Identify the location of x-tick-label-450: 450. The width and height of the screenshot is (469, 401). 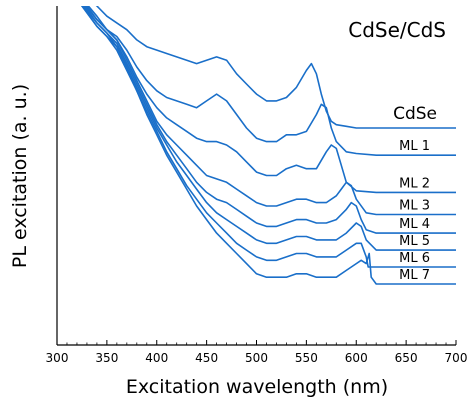
(206, 358).